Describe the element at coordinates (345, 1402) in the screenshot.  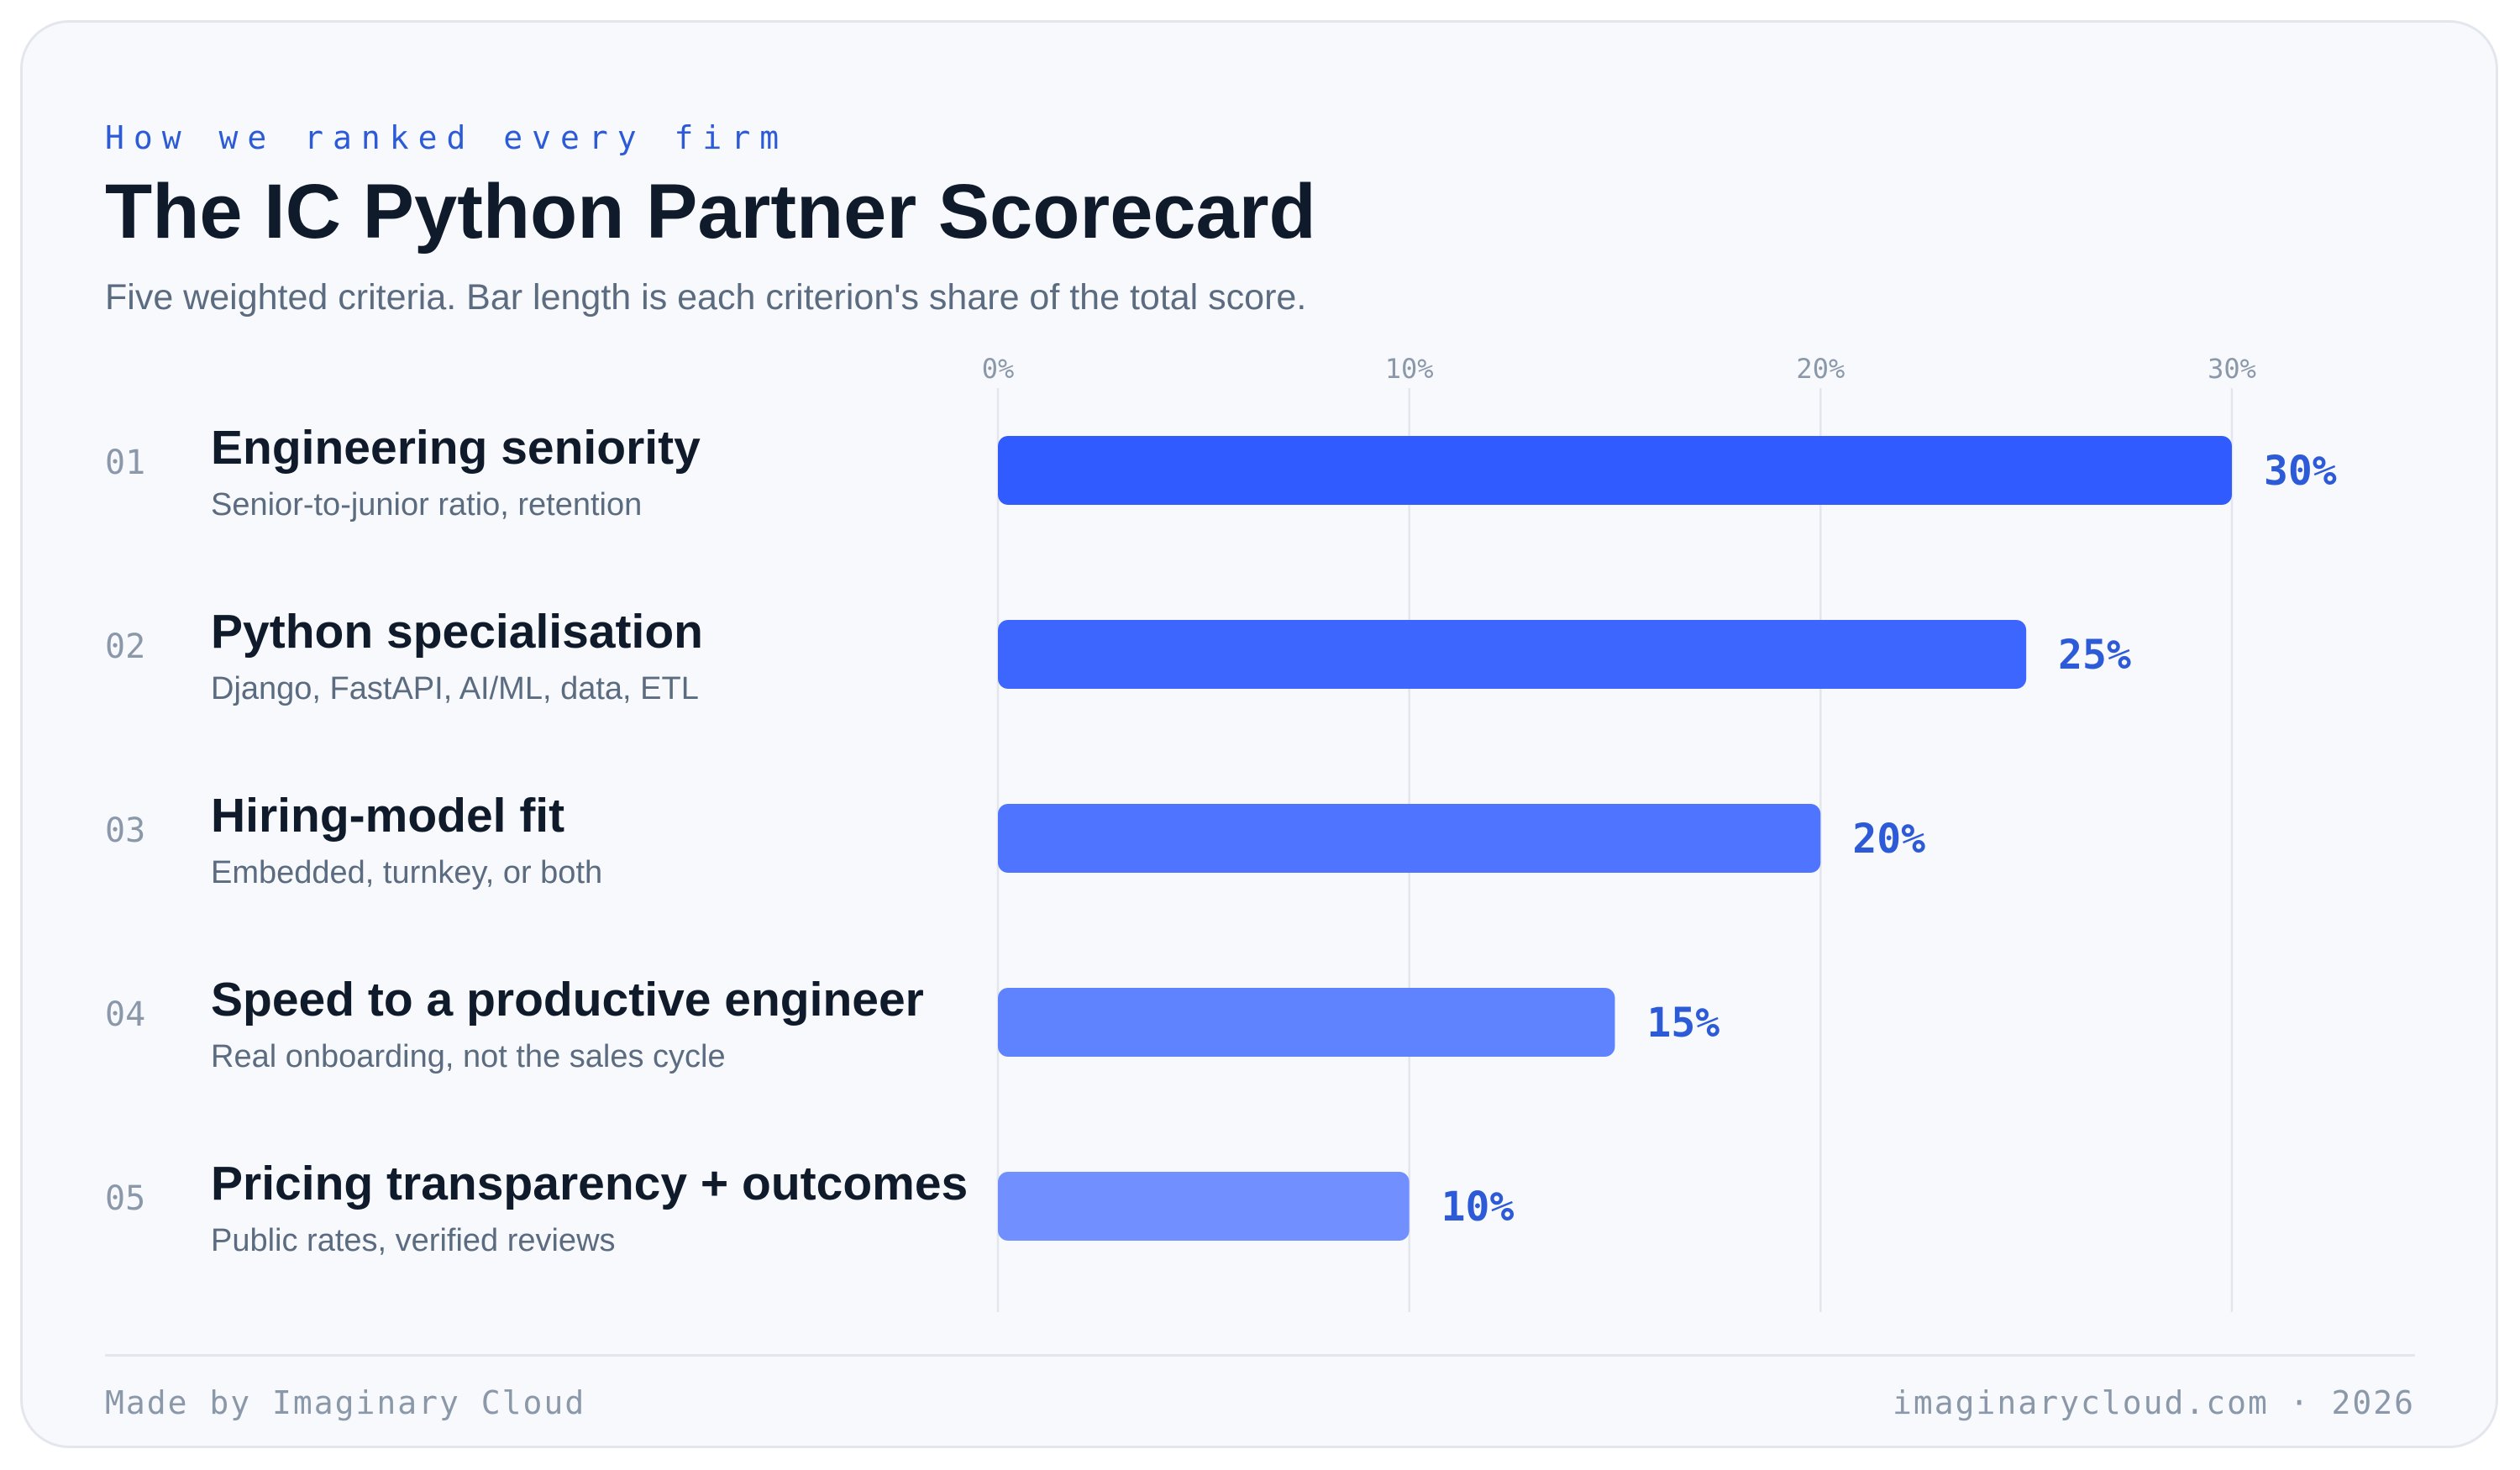
I see `footer-credit: Made by Imaginary Cloud` at that location.